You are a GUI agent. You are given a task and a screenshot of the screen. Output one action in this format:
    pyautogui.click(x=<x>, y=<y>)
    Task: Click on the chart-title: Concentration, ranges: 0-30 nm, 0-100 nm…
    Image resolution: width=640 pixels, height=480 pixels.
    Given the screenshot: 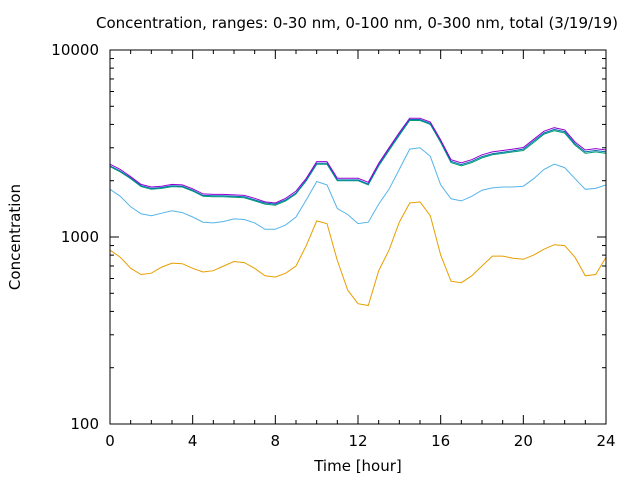 What is the action you would take?
    pyautogui.click(x=357, y=23)
    